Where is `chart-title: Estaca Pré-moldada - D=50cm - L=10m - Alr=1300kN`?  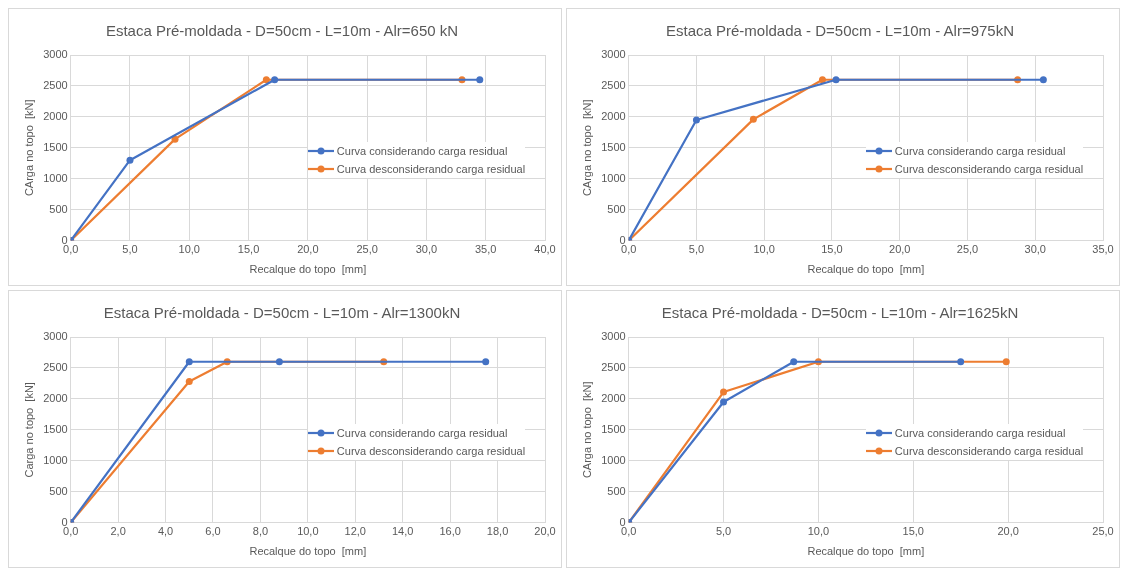 chart-title: Estaca Pré-moldada - D=50cm - L=10m - Alr=1300kN is located at coordinates (282, 313).